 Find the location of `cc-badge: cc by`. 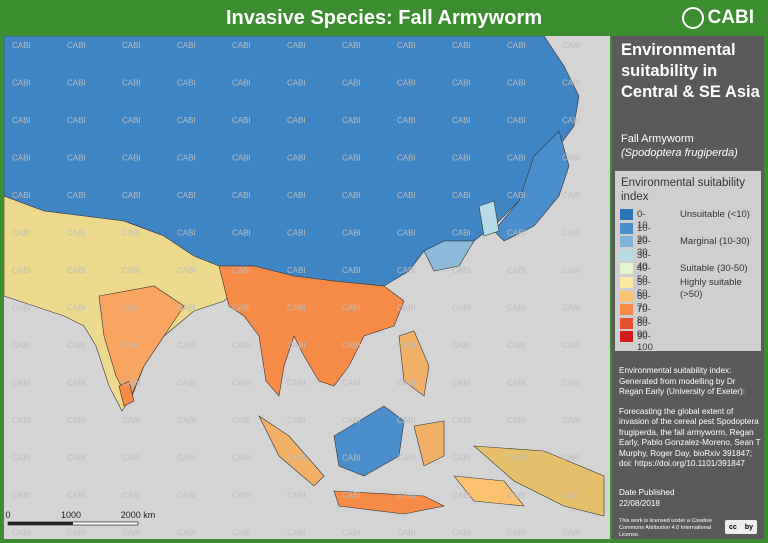

cc-badge: cc by is located at coordinates (741, 527).